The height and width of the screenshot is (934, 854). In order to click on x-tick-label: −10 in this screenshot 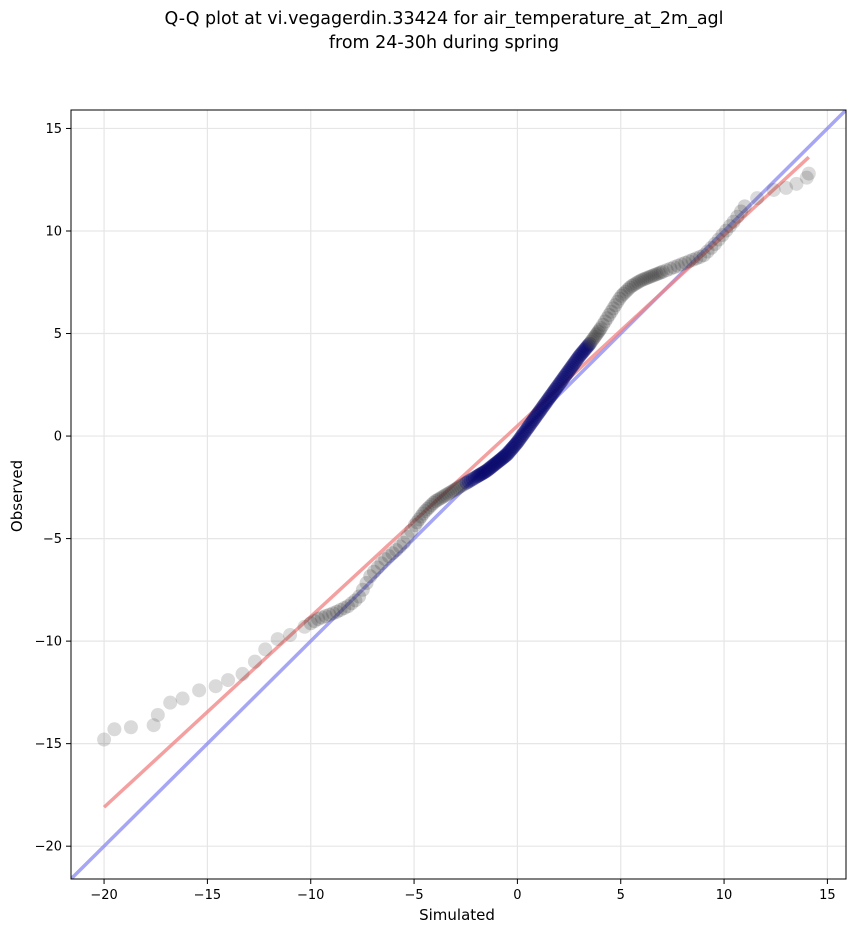, I will do `click(310, 895)`.